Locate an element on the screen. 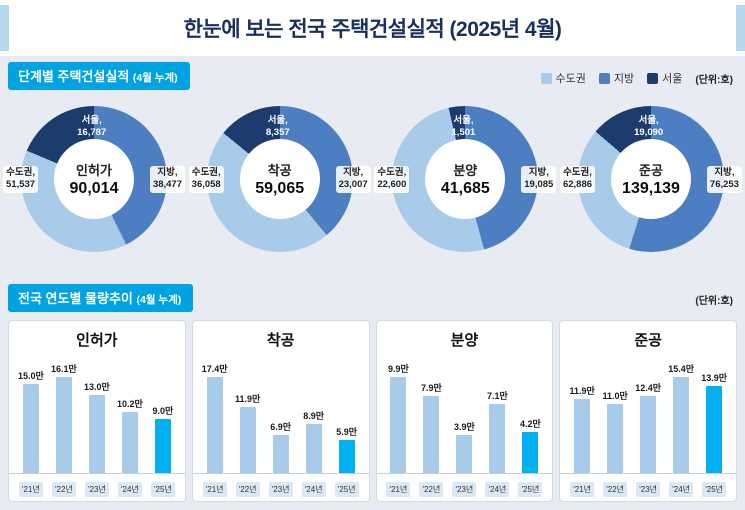  seoul-segment-label: 서울, 8,357 is located at coordinates (277, 127).